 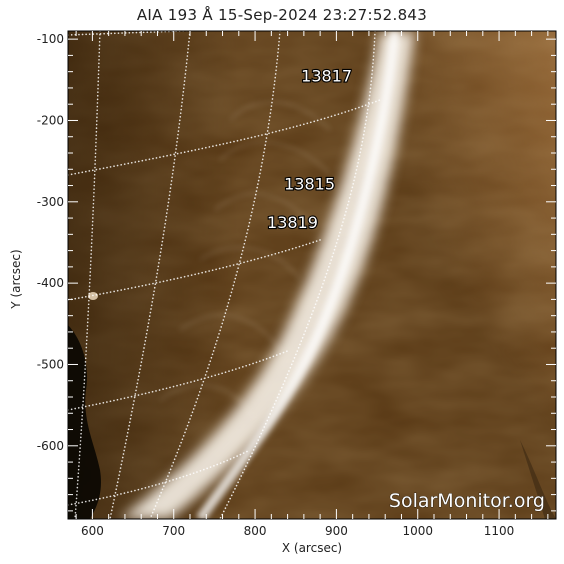 I want to click on x-tick-label: 900, so click(x=336, y=531).